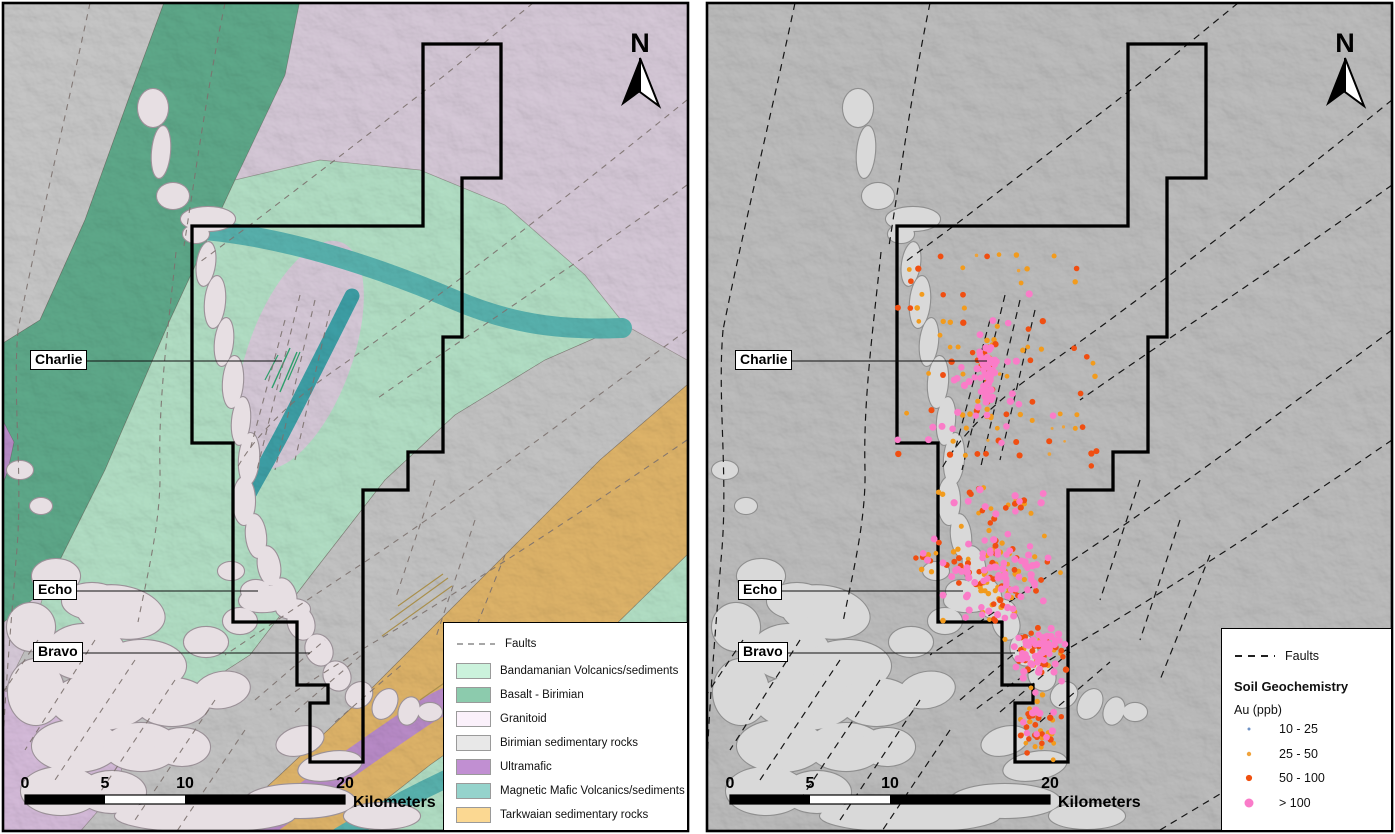  I want to click on legend-row-geology-unit: Granitoid, so click(565, 719).